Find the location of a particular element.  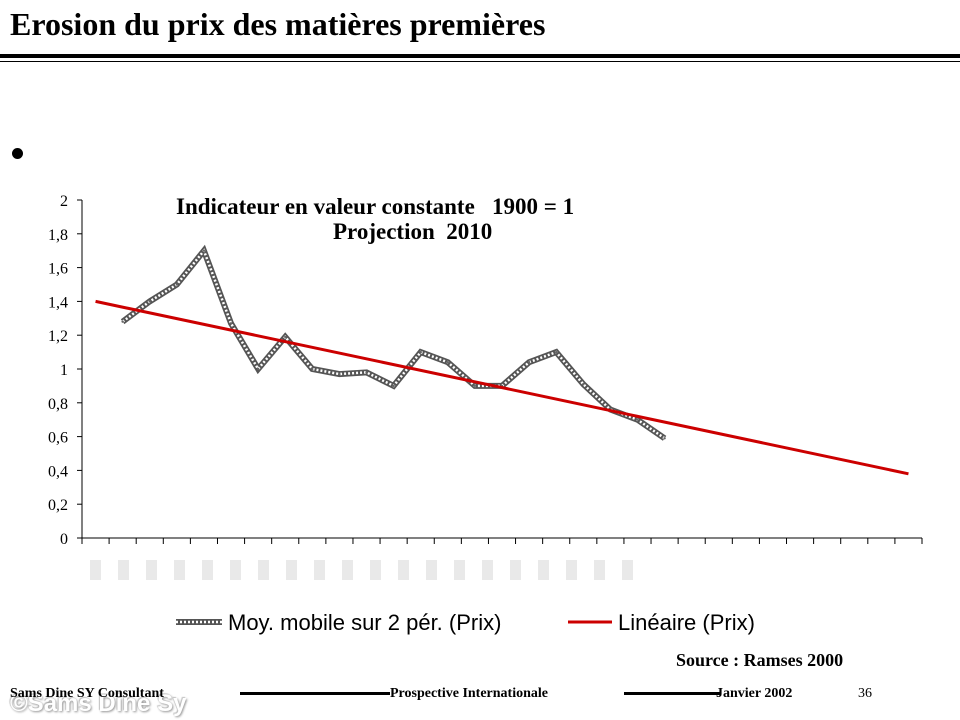

footer-topic: Prospective Internationale is located at coordinates (469, 693).